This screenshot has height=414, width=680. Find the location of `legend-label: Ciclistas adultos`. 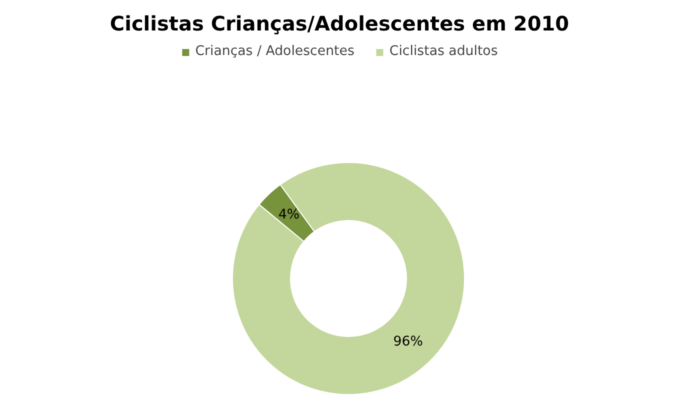

legend-label: Ciclistas adultos is located at coordinates (443, 51).